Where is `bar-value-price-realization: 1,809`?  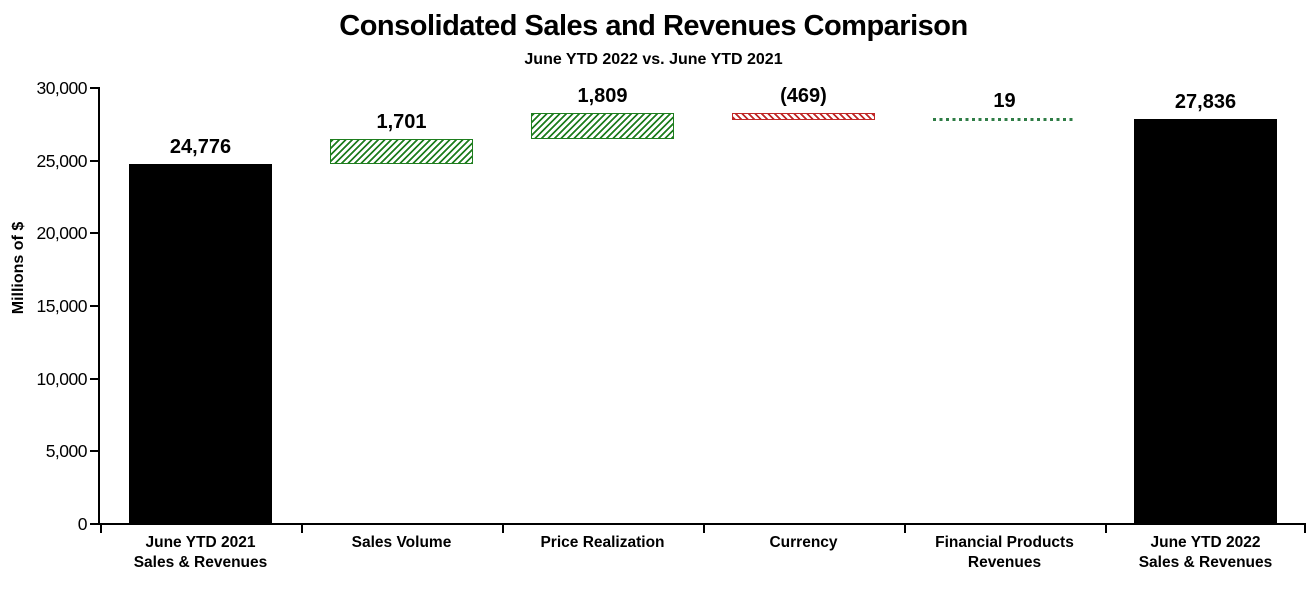 bar-value-price-realization: 1,809 is located at coordinates (602, 95).